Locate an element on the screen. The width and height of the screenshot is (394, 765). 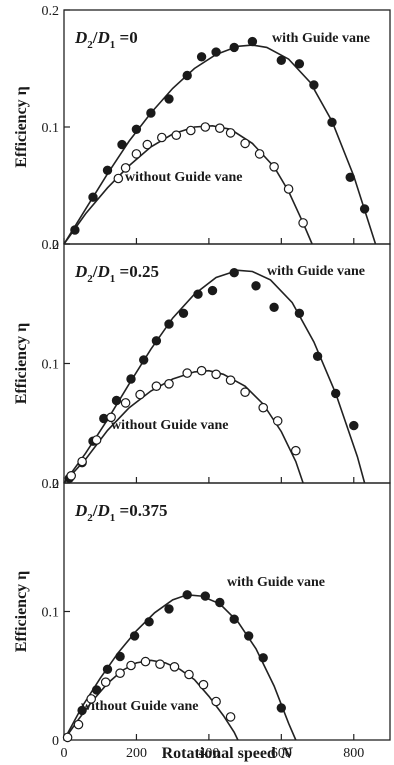
data-marks is located at coordinates (179, 666).